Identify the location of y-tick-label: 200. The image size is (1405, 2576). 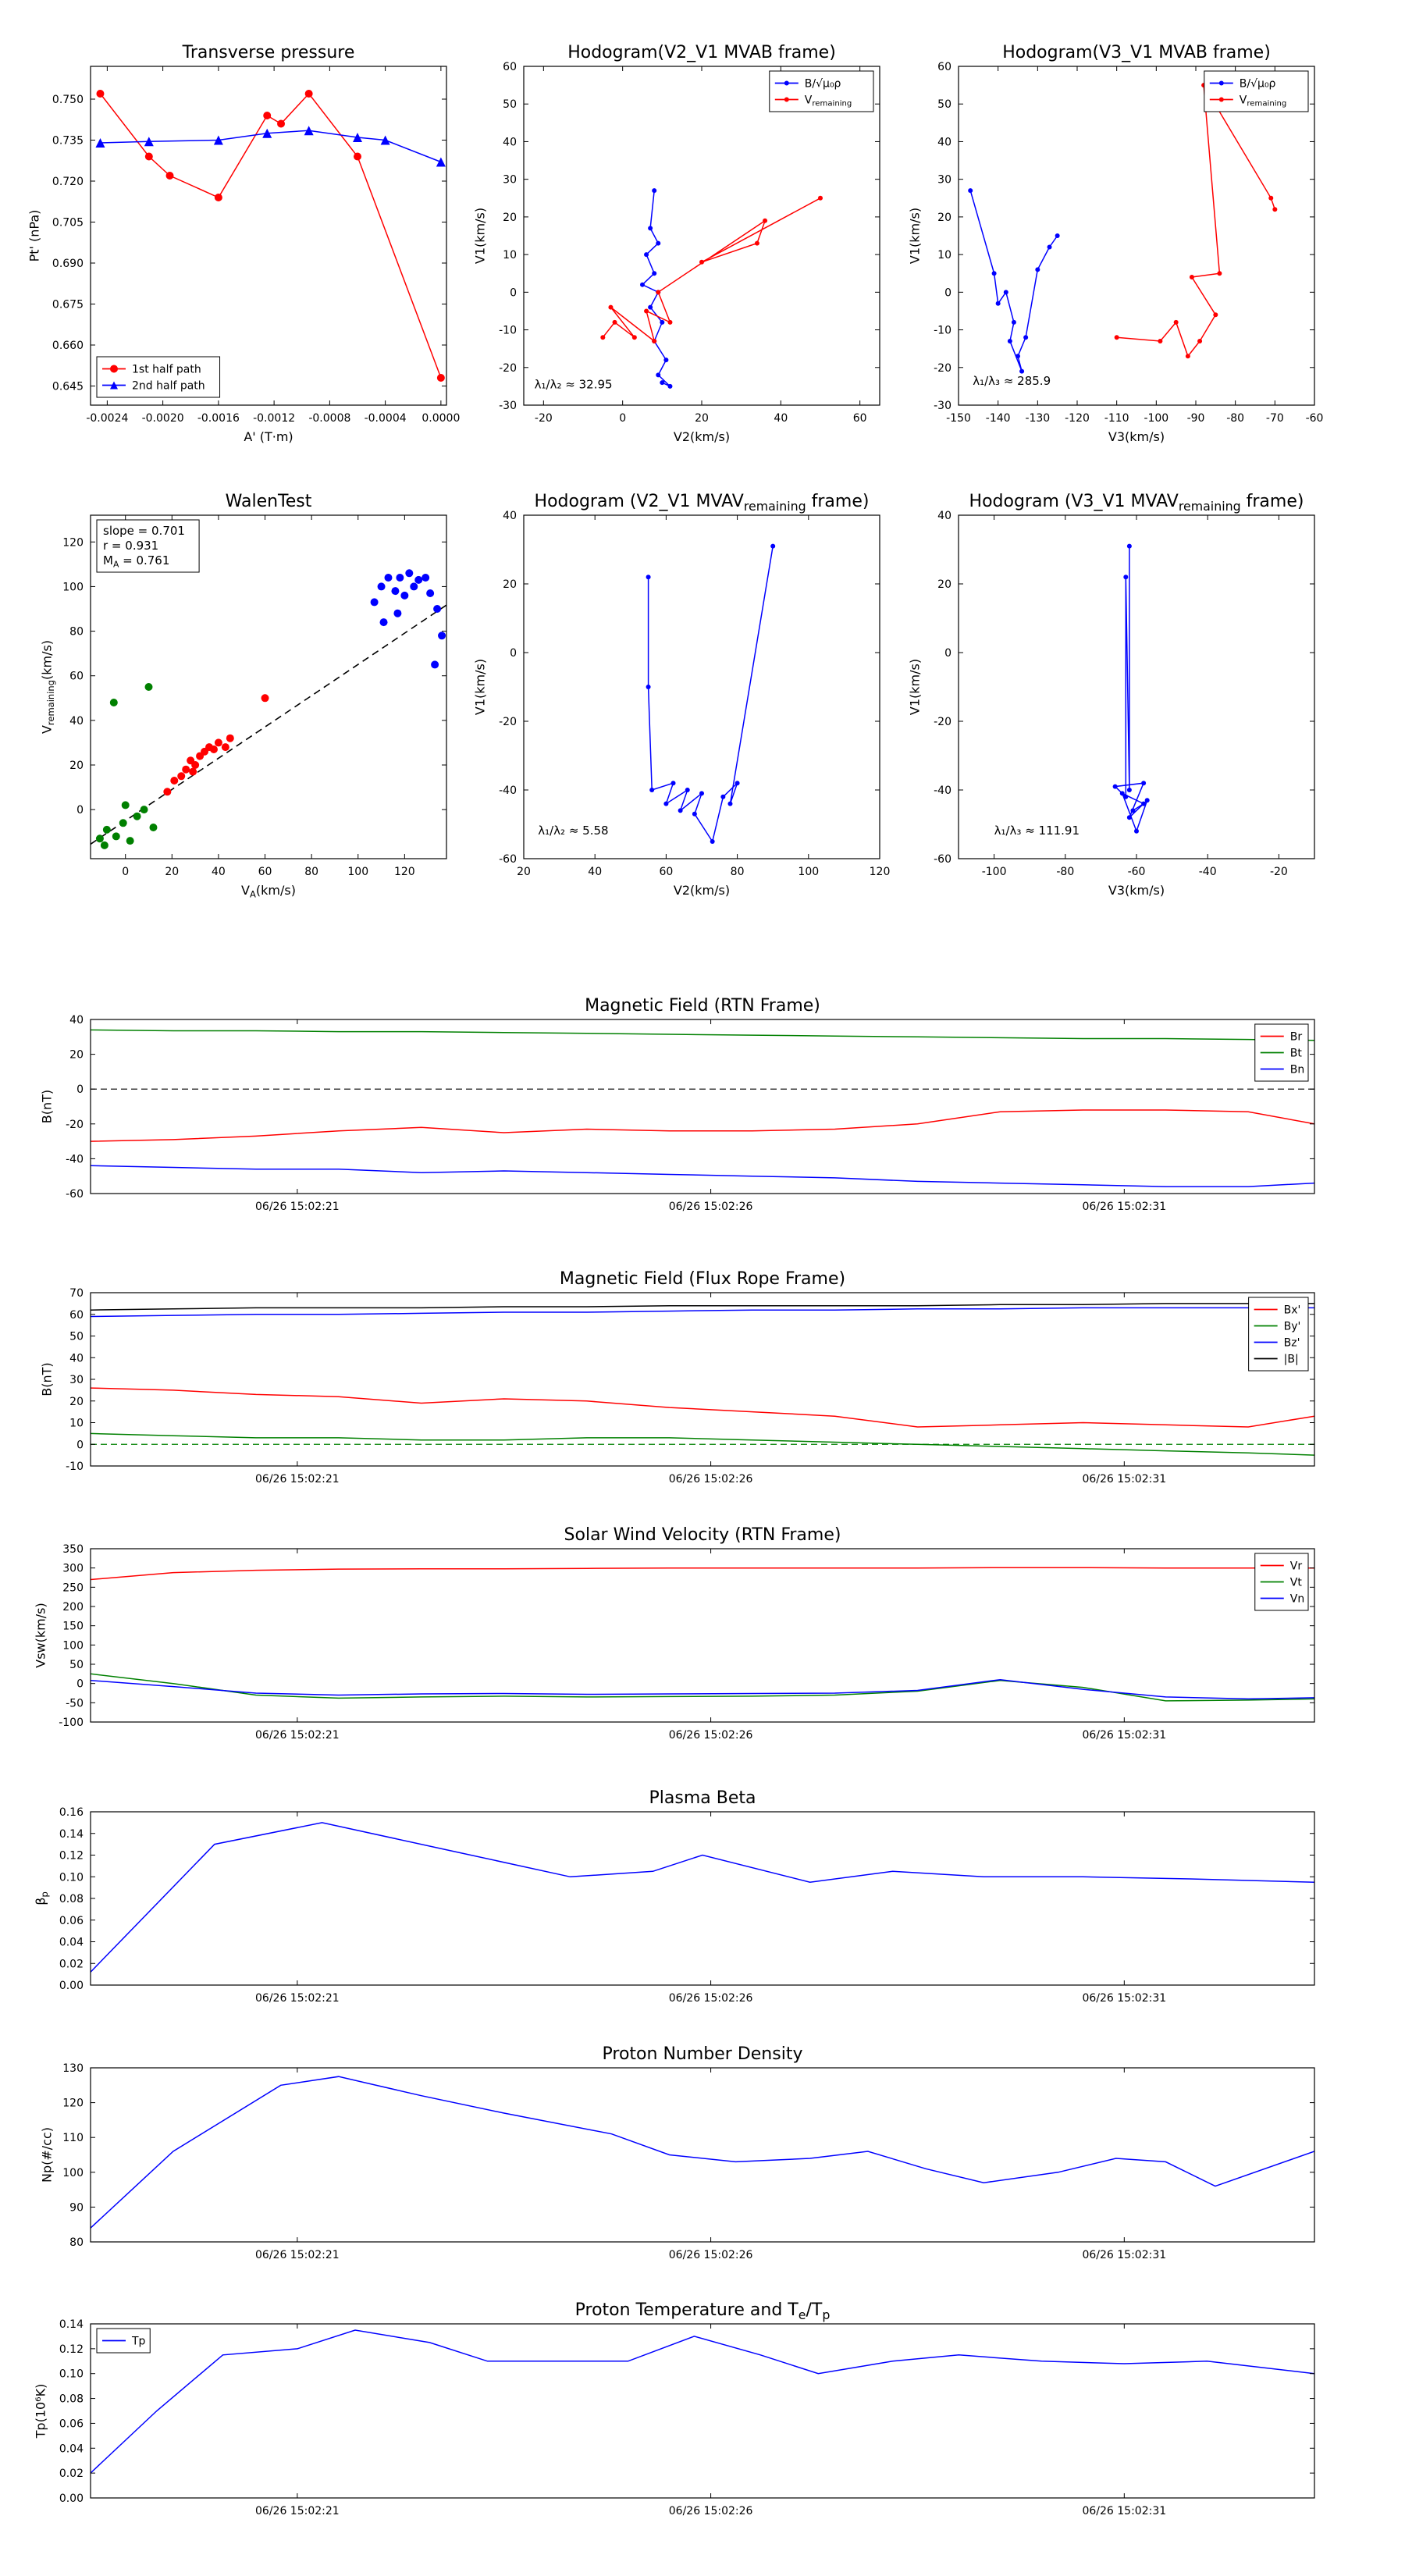
(73, 1607).